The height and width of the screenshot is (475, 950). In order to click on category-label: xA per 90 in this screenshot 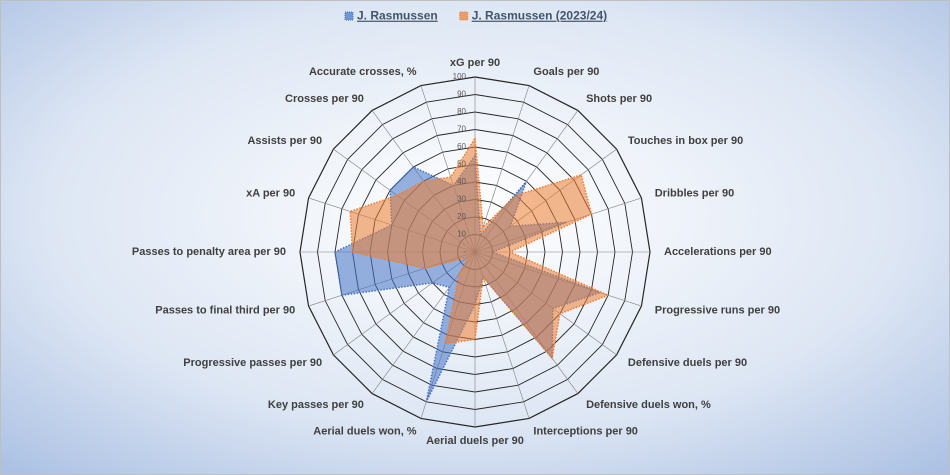, I will do `click(270, 194)`.